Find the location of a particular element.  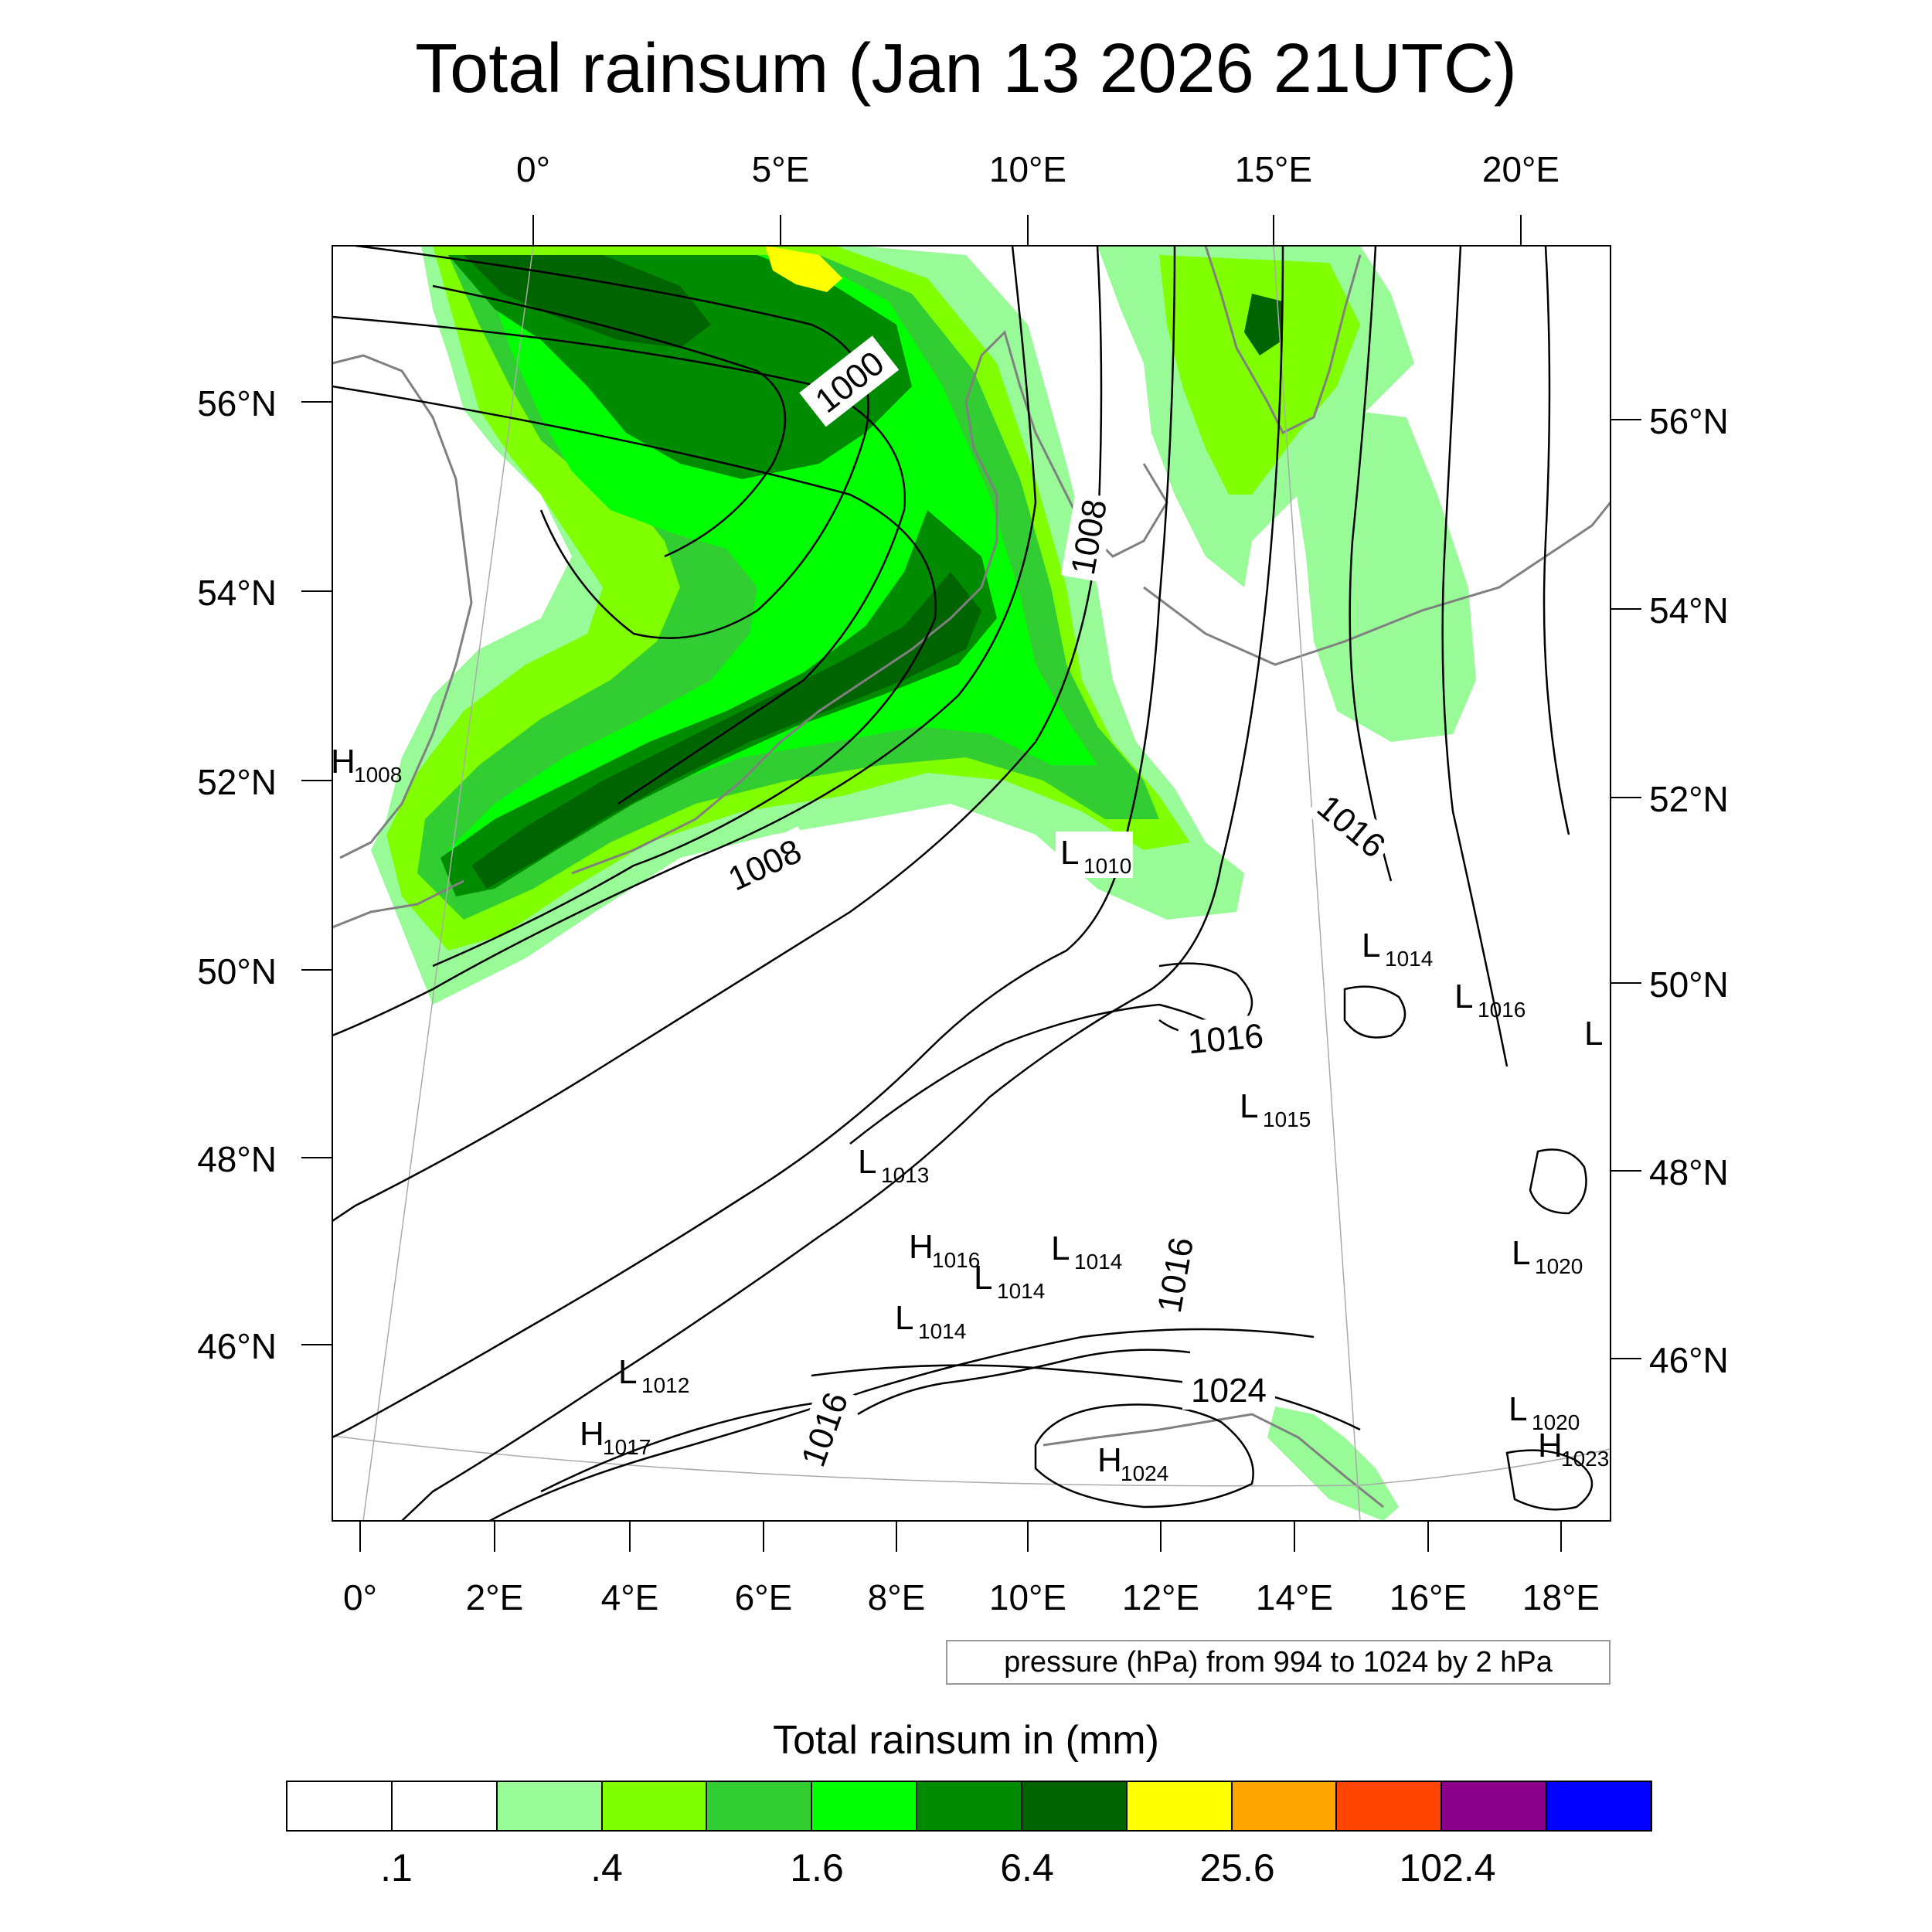

legend-label: .1 is located at coordinates (396, 1868).